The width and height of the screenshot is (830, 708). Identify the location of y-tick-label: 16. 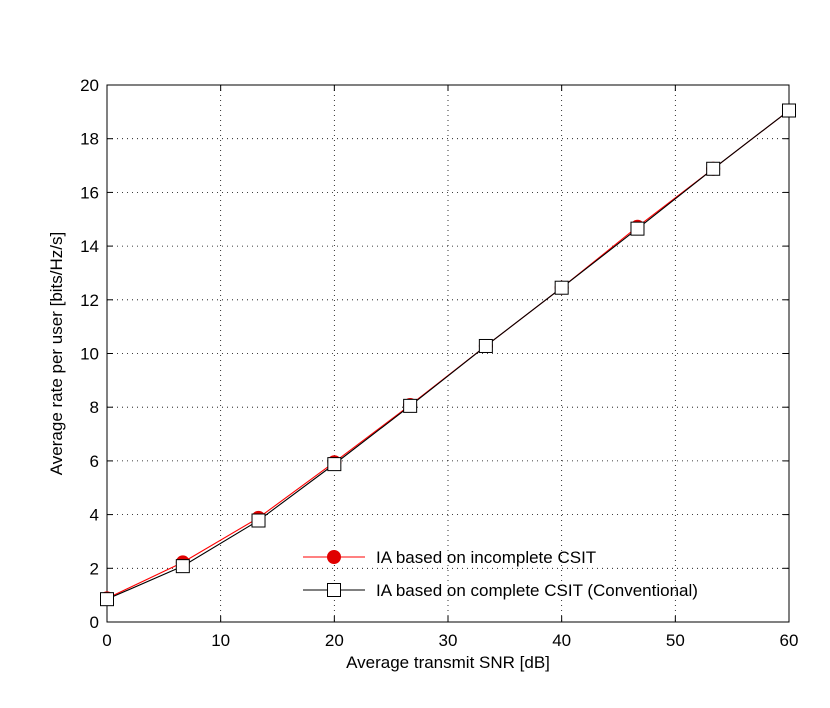
(89, 192).